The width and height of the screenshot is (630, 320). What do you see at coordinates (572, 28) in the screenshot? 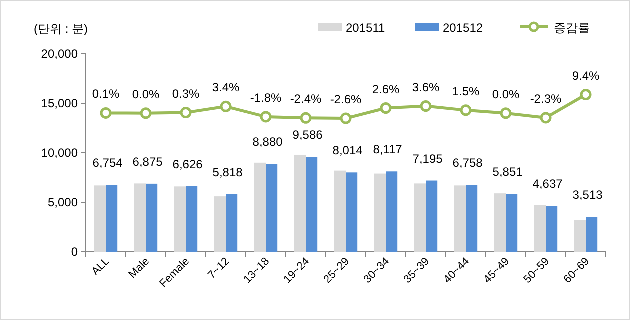
I see `legend-label: 증감률` at bounding box center [572, 28].